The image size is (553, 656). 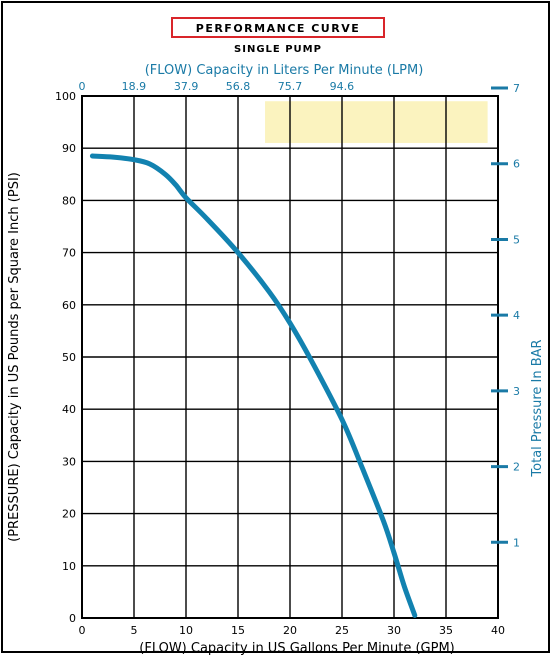 What do you see at coordinates (69, 200) in the screenshot?
I see `y-tick-label: 80` at bounding box center [69, 200].